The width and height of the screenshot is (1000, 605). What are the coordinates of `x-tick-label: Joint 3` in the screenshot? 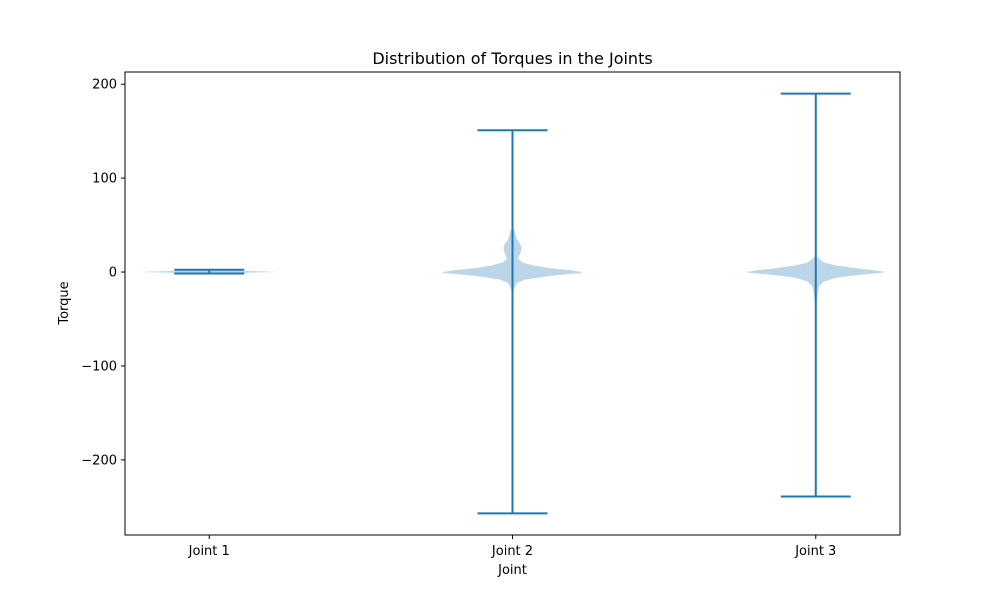 It's located at (815, 551).